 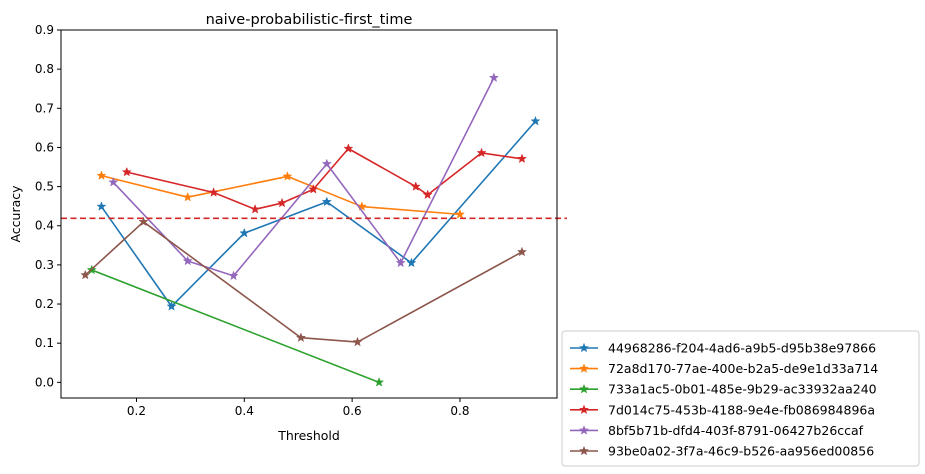 I want to click on y-tick-label: 0.3, so click(x=44, y=265).